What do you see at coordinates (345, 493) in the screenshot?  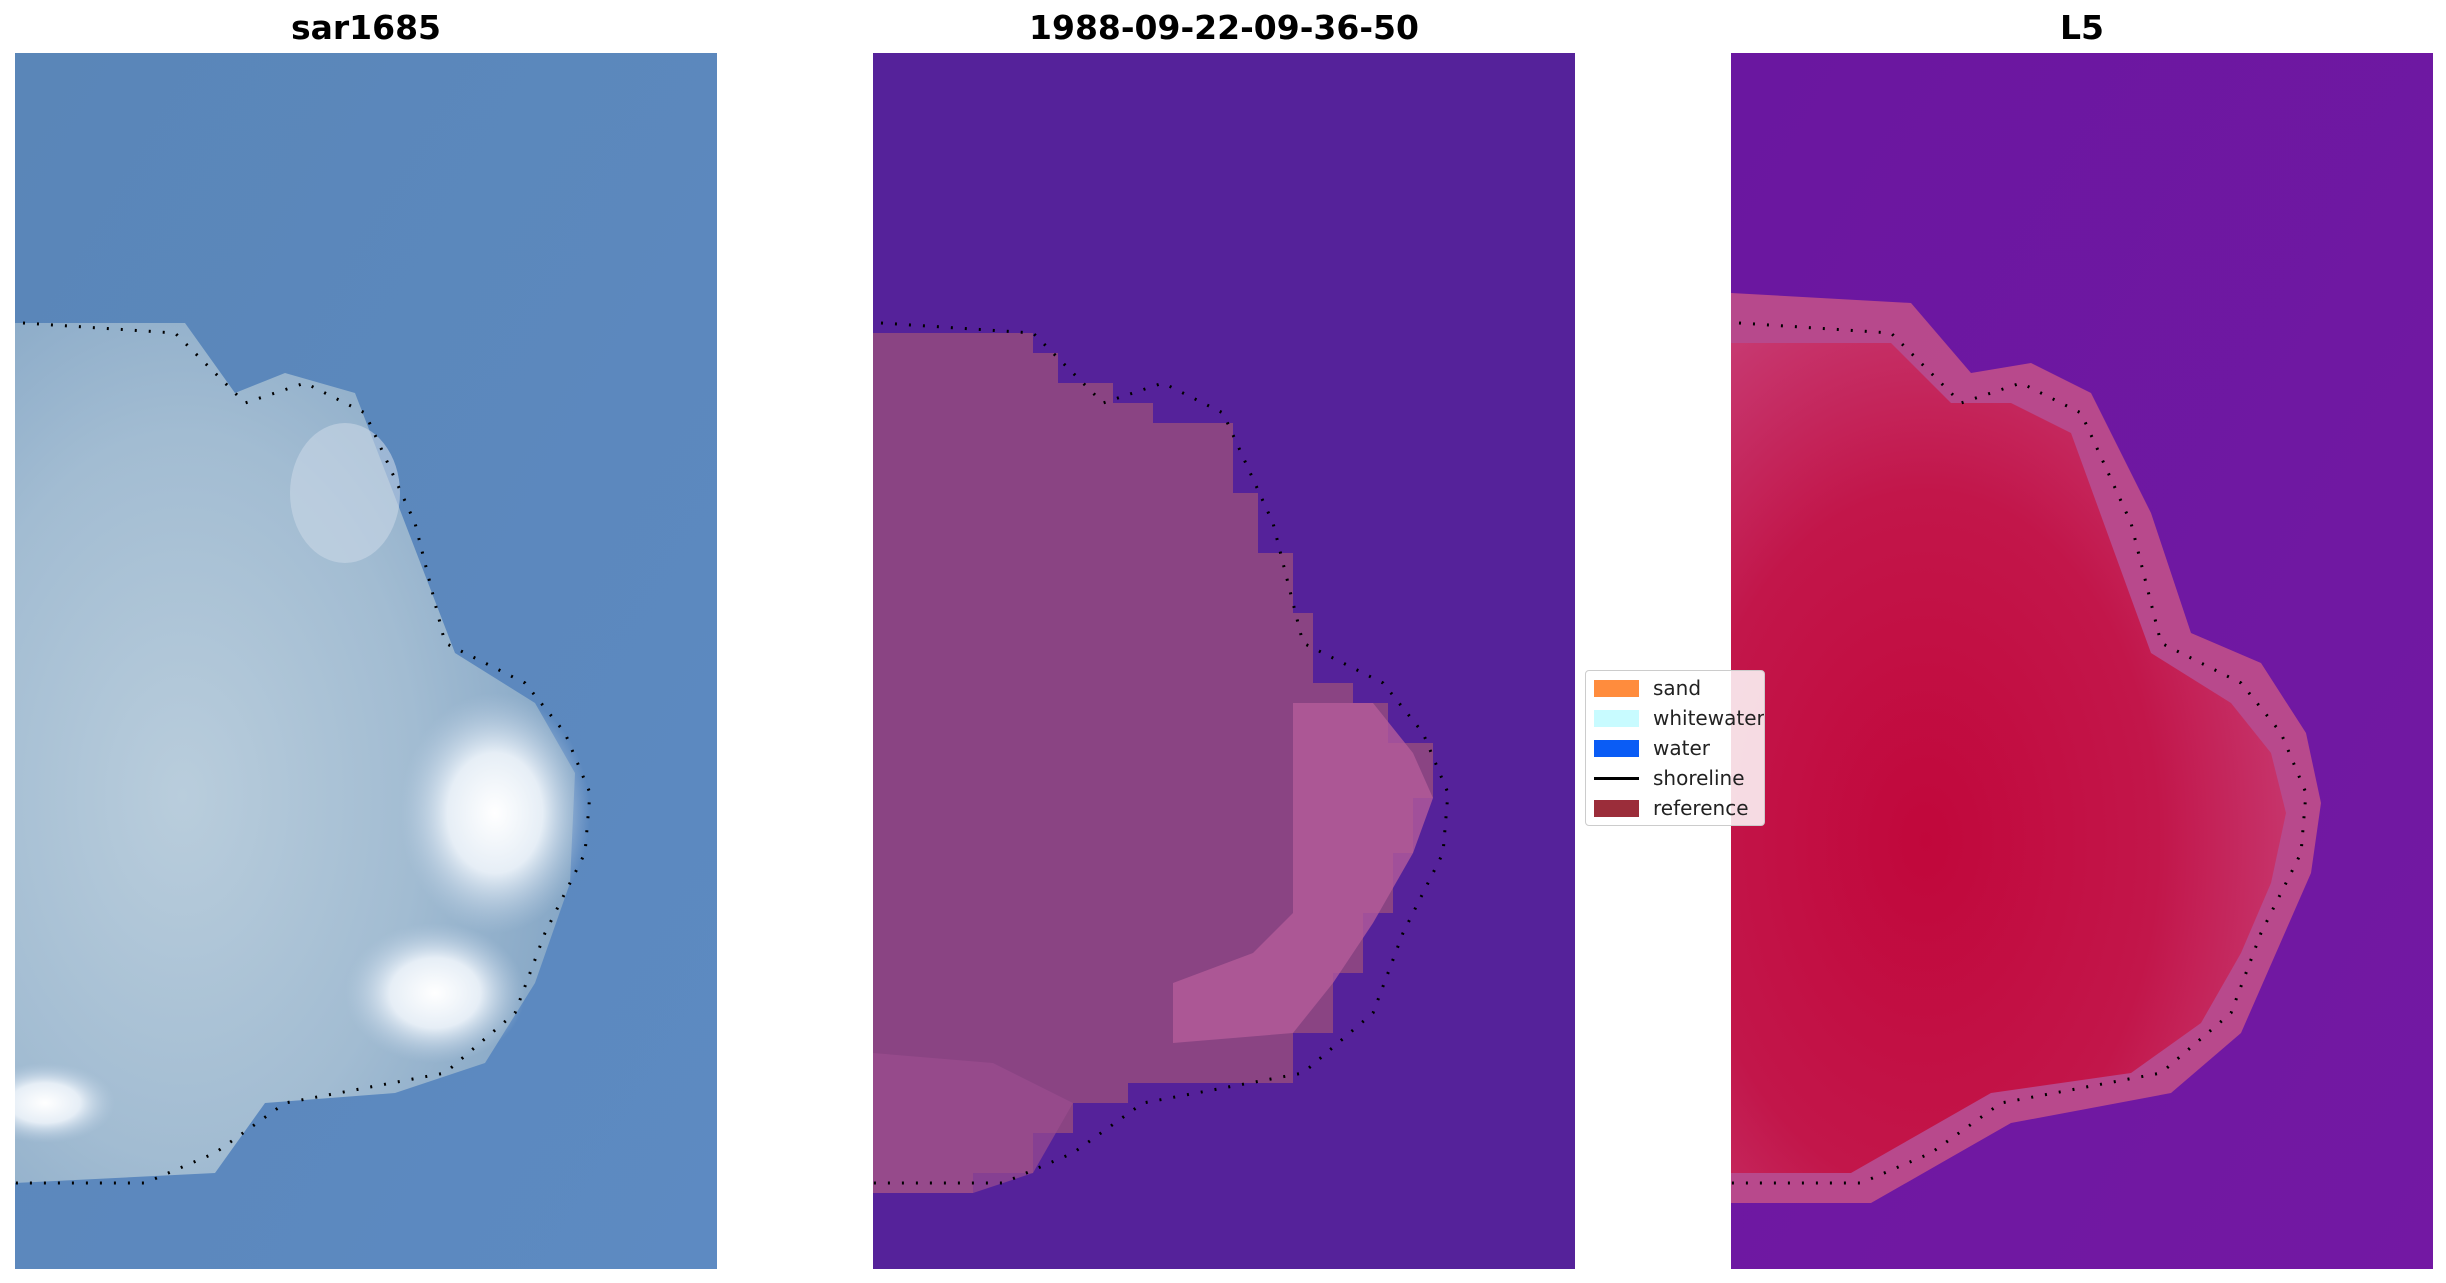 I see `land-highlight` at bounding box center [345, 493].